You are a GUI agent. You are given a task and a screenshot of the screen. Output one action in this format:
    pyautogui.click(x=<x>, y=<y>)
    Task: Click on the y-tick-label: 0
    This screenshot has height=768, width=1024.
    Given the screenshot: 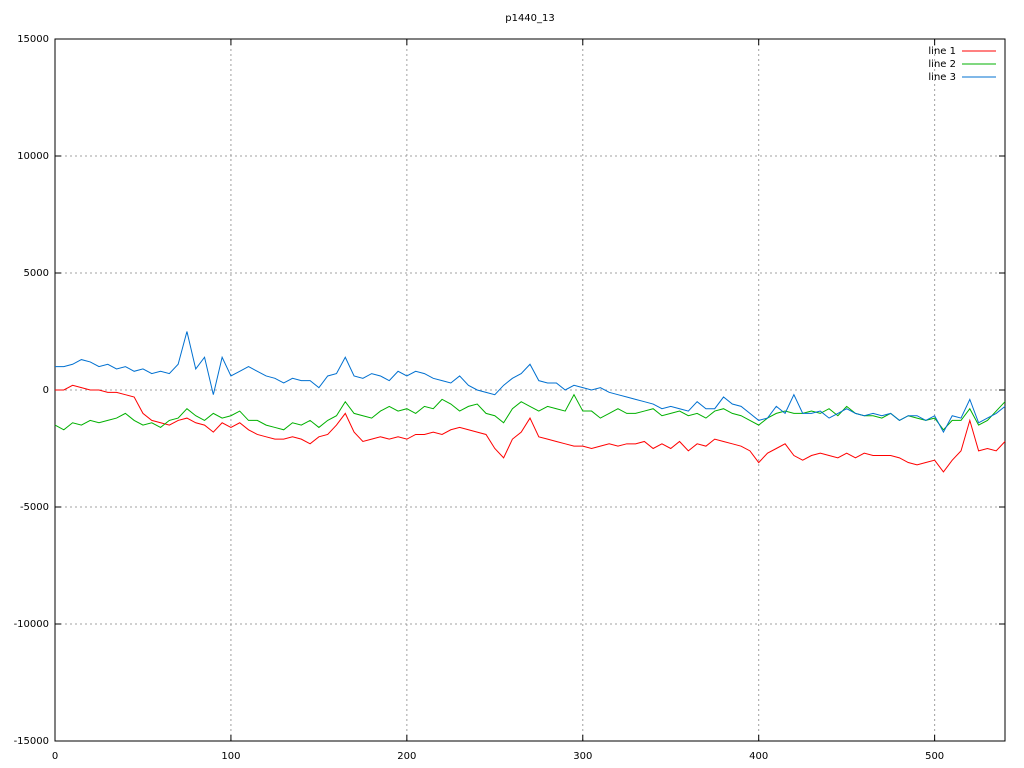 What is the action you would take?
    pyautogui.click(x=46, y=390)
    